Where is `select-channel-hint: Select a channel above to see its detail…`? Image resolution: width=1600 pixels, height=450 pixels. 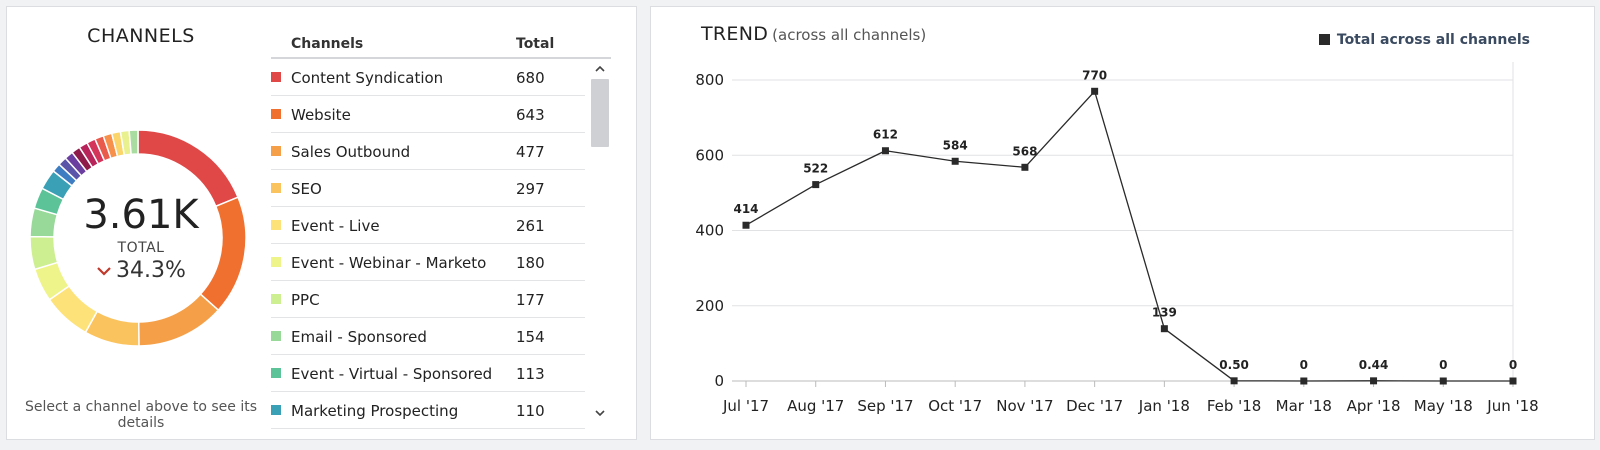
select-channel-hint: Select a channel above to see its detail… is located at coordinates (141, 415).